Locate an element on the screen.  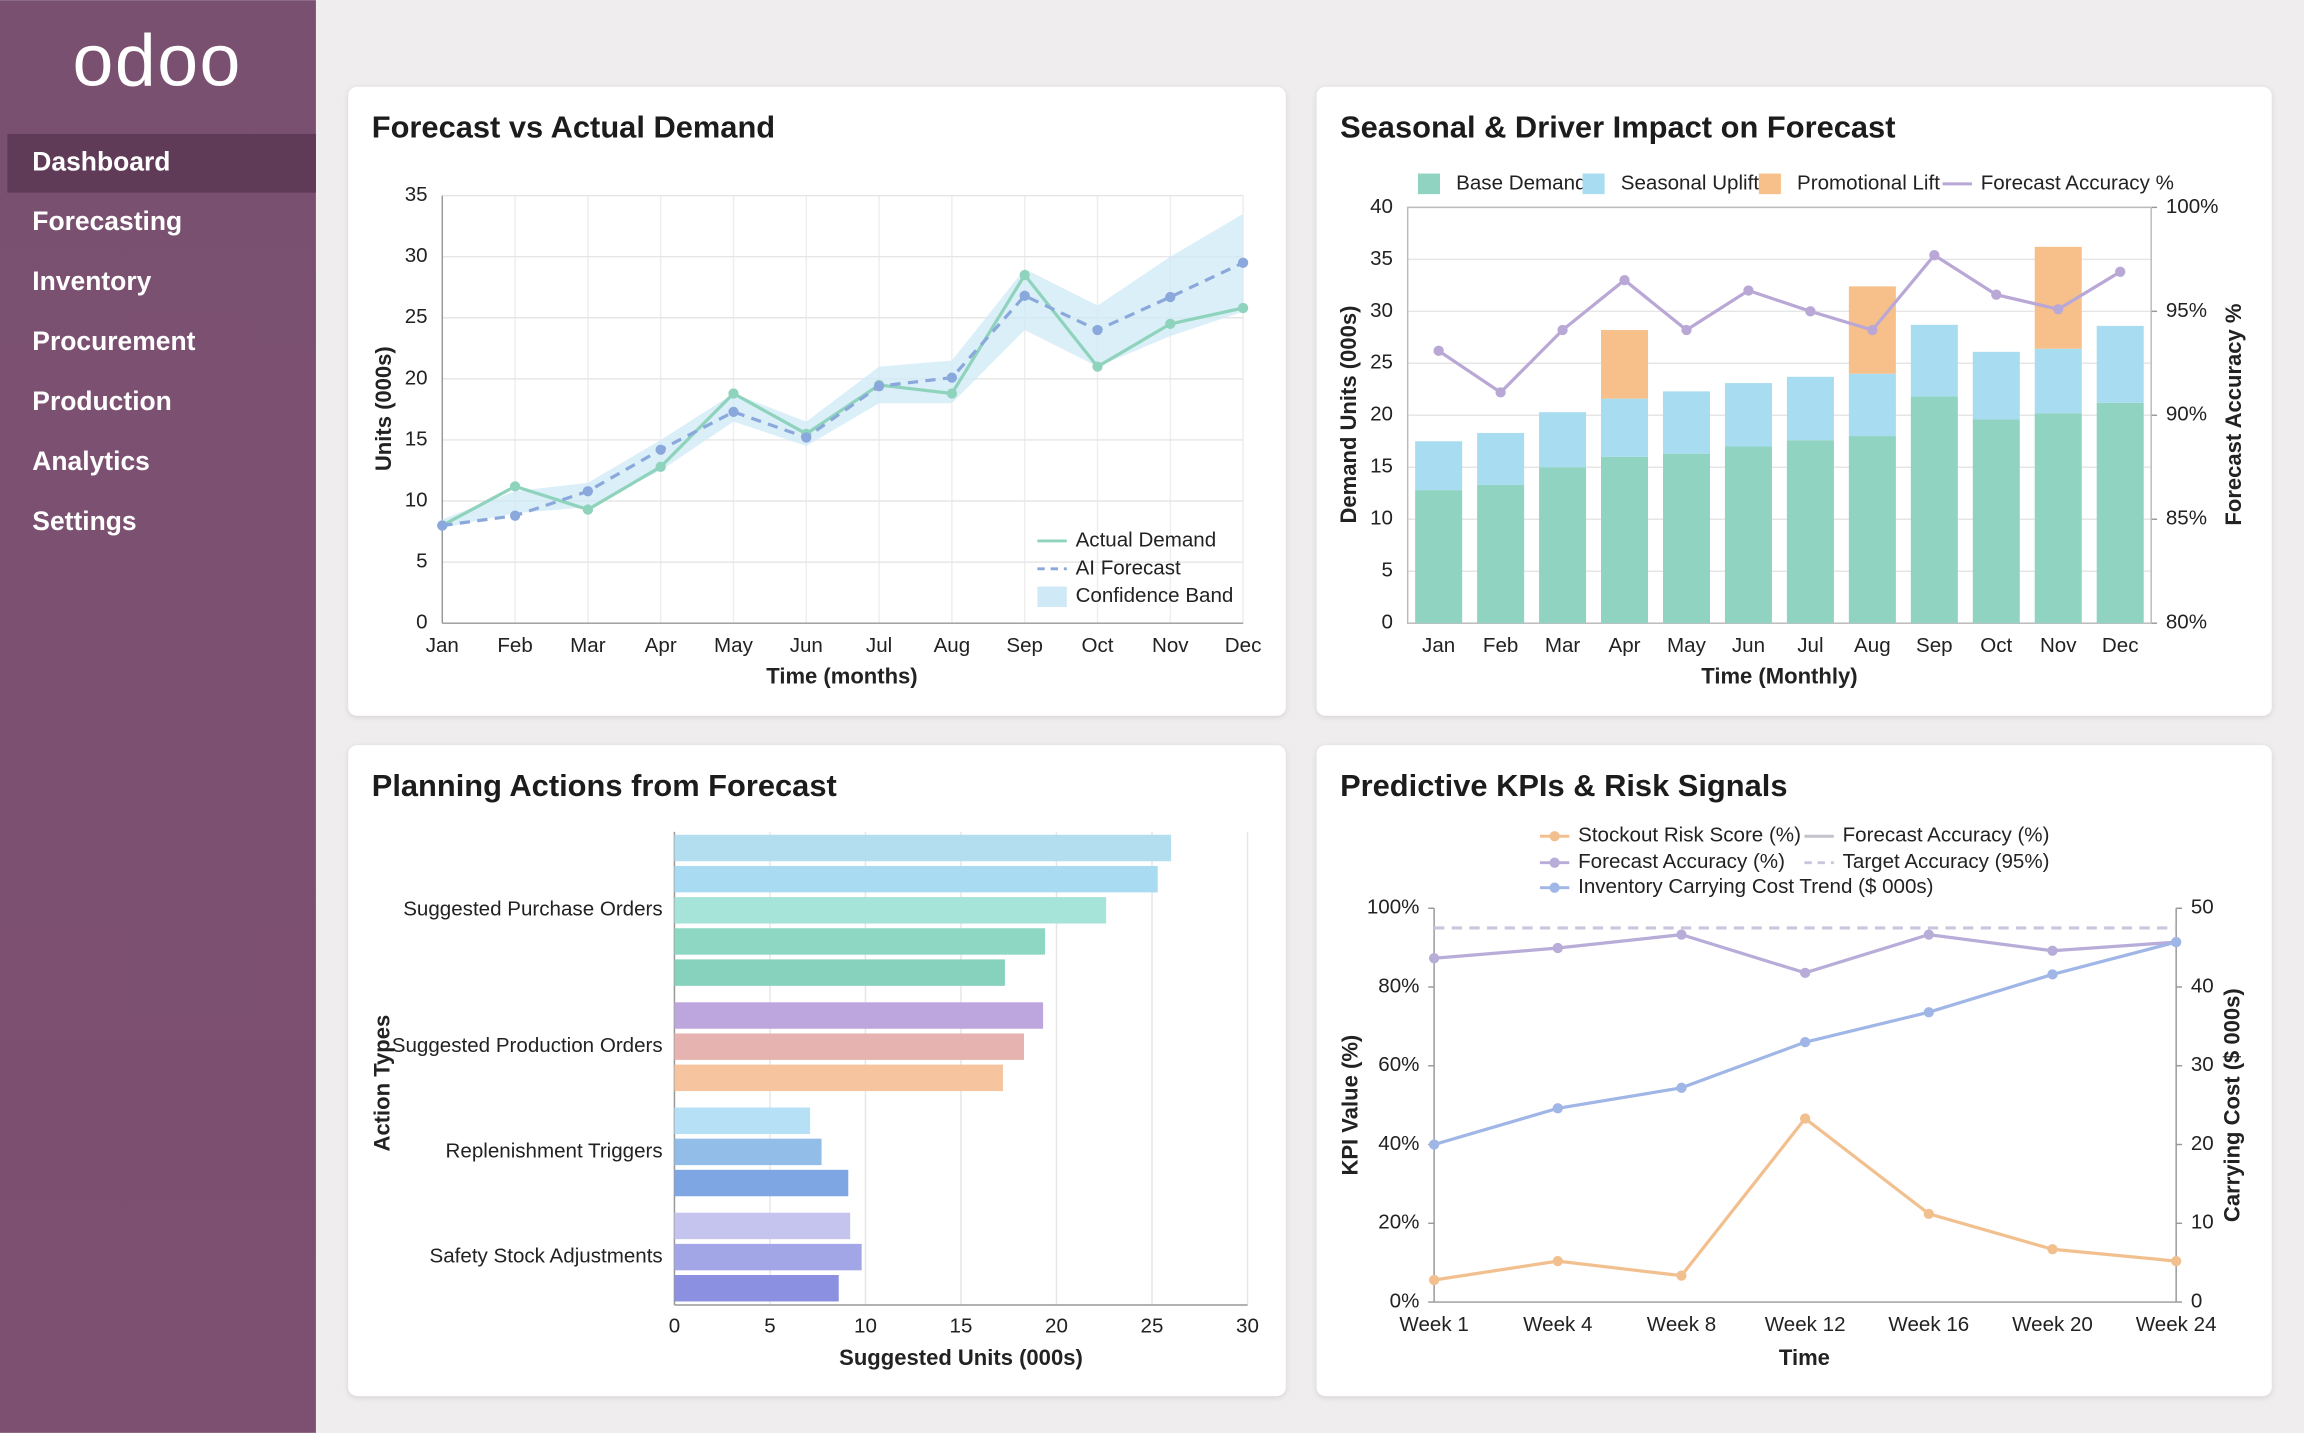
nav-item: Settings is located at coordinates (84, 521).